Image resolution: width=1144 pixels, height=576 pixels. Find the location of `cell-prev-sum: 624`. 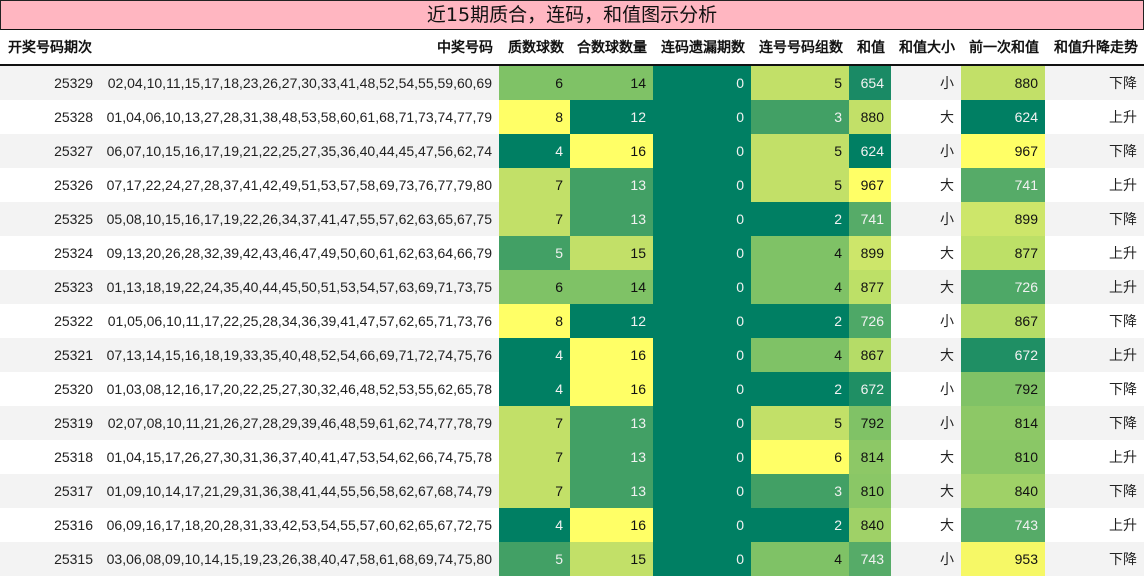

cell-prev-sum: 624 is located at coordinates (1003, 117).